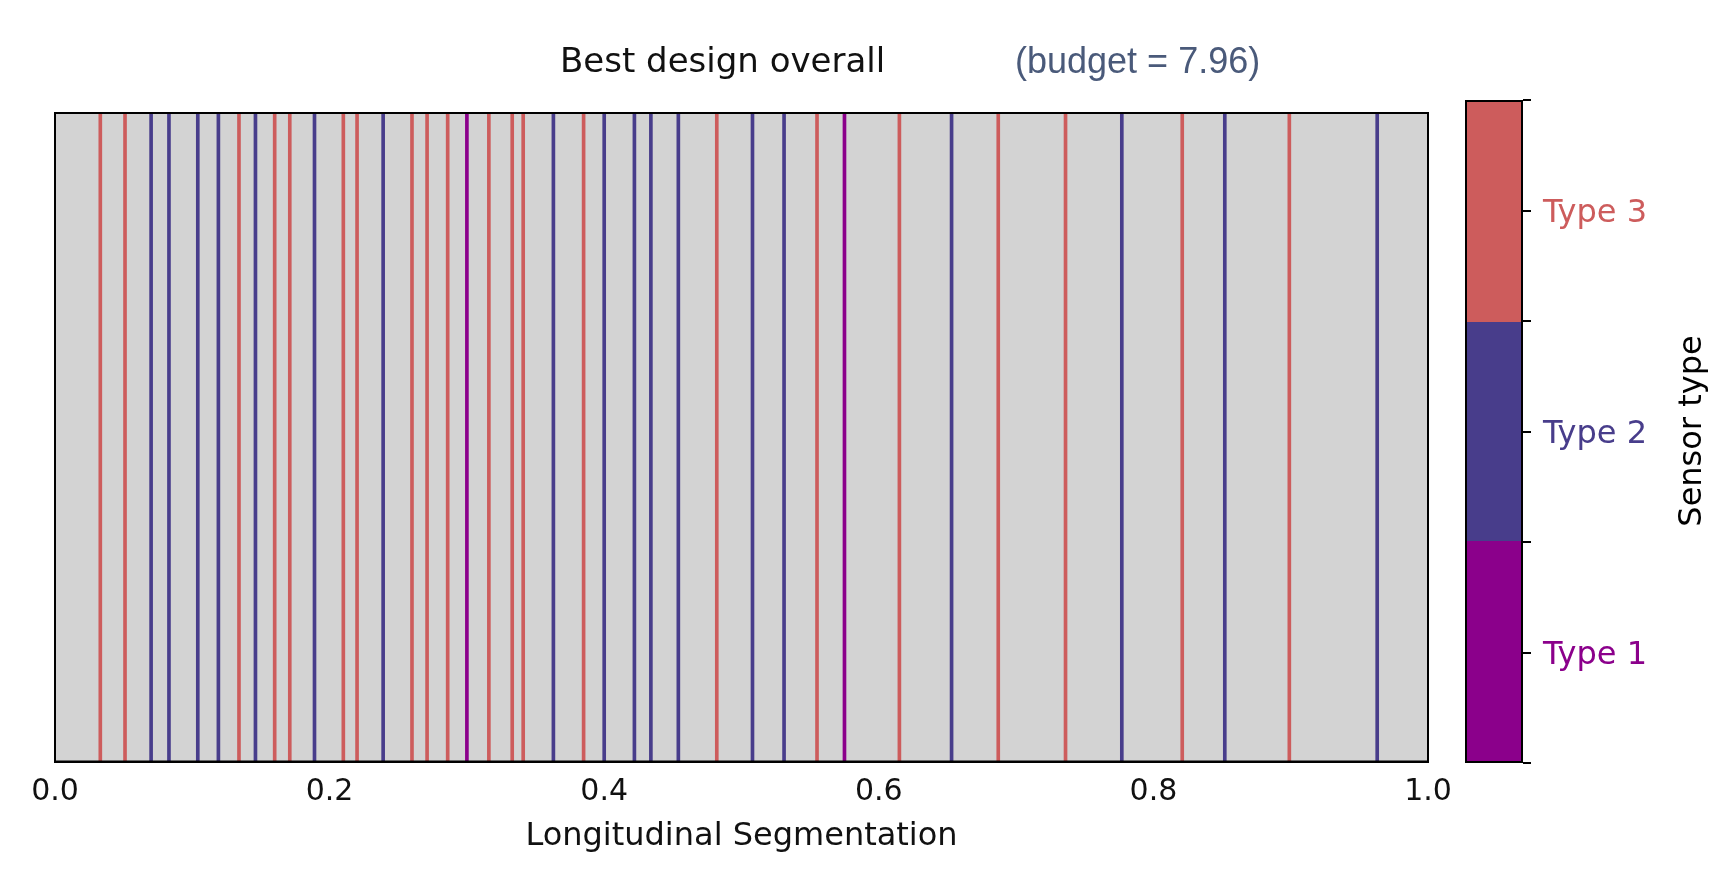  Describe the element at coordinates (878, 790) in the screenshot. I see `x-tick-label: 0.6` at that location.